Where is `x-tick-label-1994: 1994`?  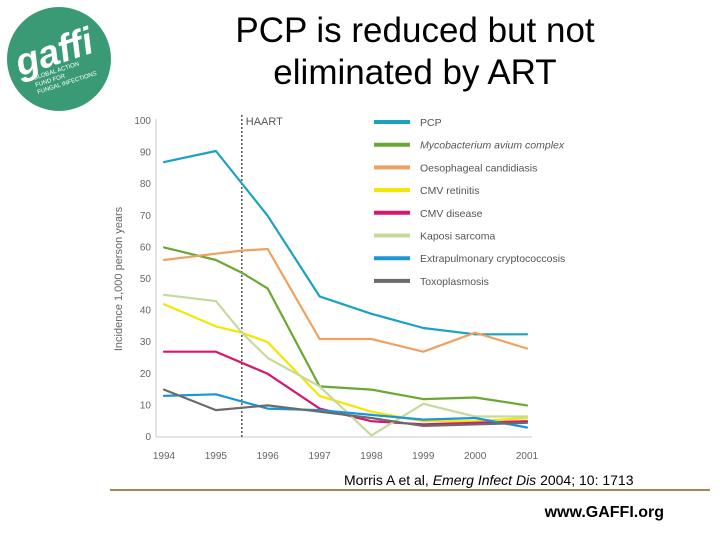 x-tick-label-1994: 1994 is located at coordinates (164, 456).